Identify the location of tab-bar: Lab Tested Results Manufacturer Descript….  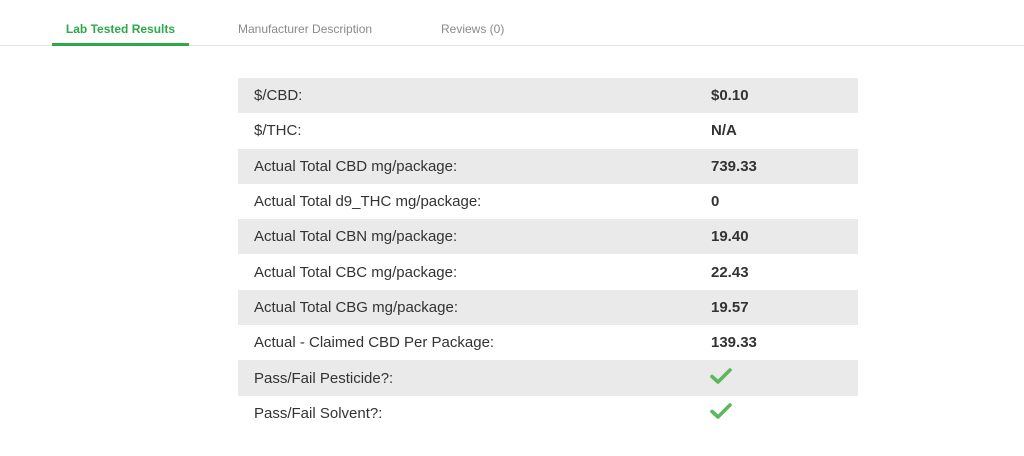
(512, 23).